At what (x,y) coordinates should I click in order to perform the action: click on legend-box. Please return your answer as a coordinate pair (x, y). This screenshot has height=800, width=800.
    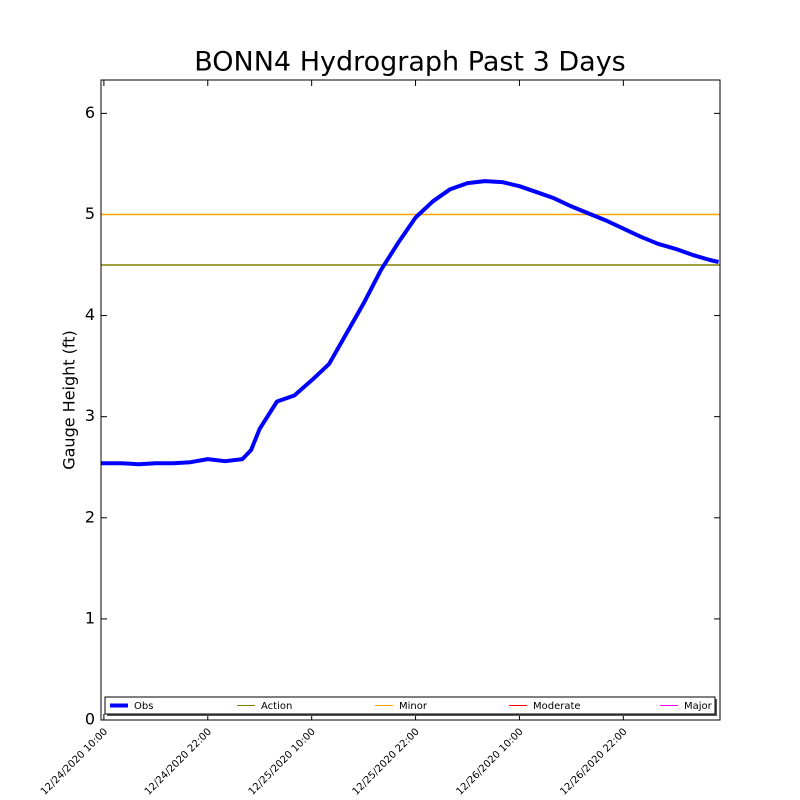
    Looking at the image, I should click on (410, 705).